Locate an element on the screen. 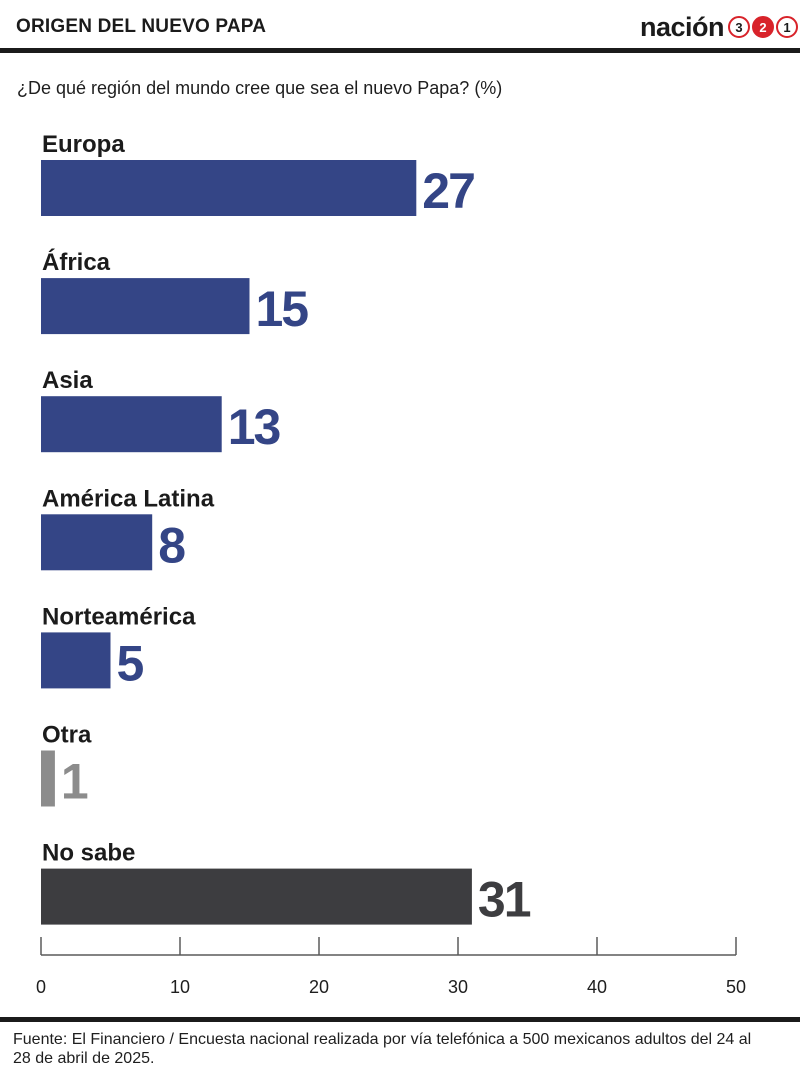 The image size is (800, 1080). category-label: Norteamérica is located at coordinates (119, 616).